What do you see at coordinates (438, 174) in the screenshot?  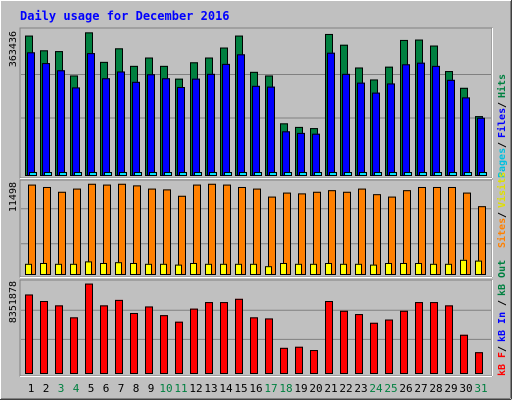 I see `bar-pages-28-fill` at bounding box center [438, 174].